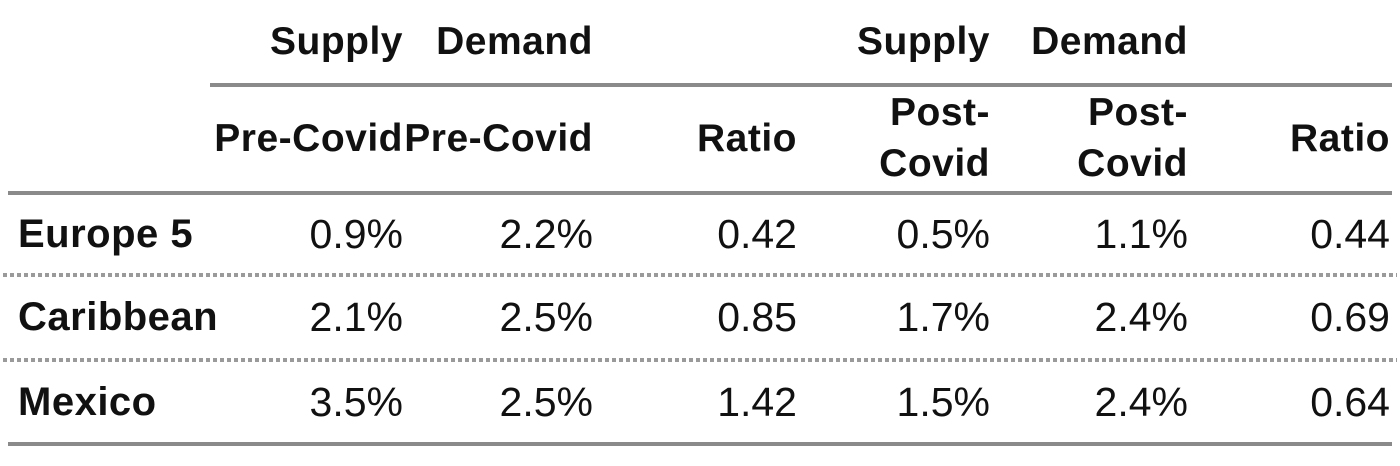 This screenshot has width=1400, height=466. What do you see at coordinates (757, 401) in the screenshot?
I see `data-cell: 1.42` at bounding box center [757, 401].